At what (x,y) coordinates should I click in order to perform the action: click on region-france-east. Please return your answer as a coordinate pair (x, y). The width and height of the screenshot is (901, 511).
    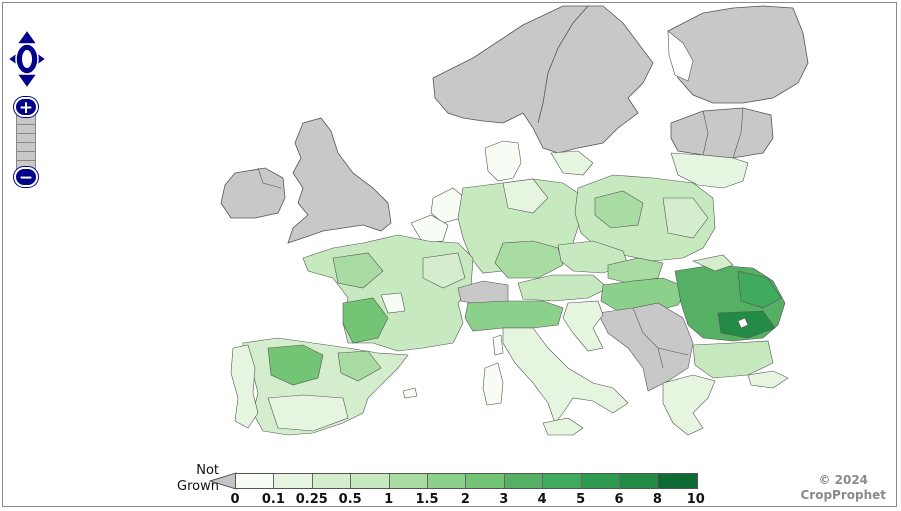
    Looking at the image, I should click on (444, 270).